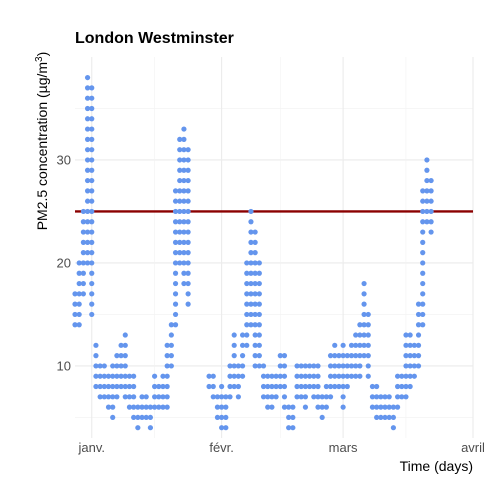 This screenshot has width=504, height=504. What do you see at coordinates (64, 262) in the screenshot?
I see `y-tick-label: 20` at bounding box center [64, 262].